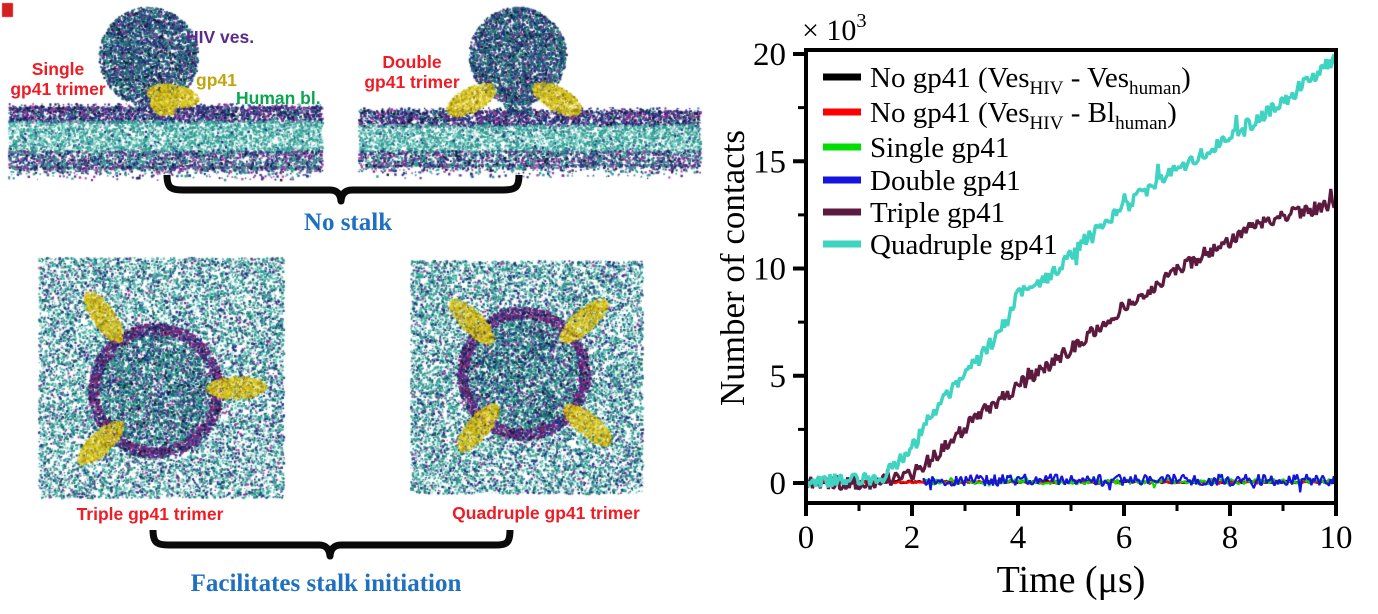 Image resolution: width=1378 pixels, height=614 pixels. I want to click on x-tick-label: 2, so click(912, 538).